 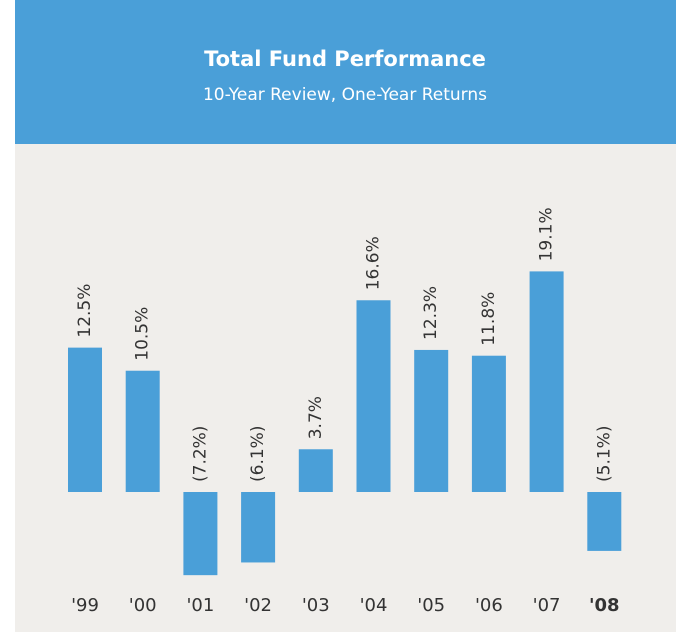 What do you see at coordinates (604, 454) in the screenshot?
I see `value-label: (5.1%)` at bounding box center [604, 454].